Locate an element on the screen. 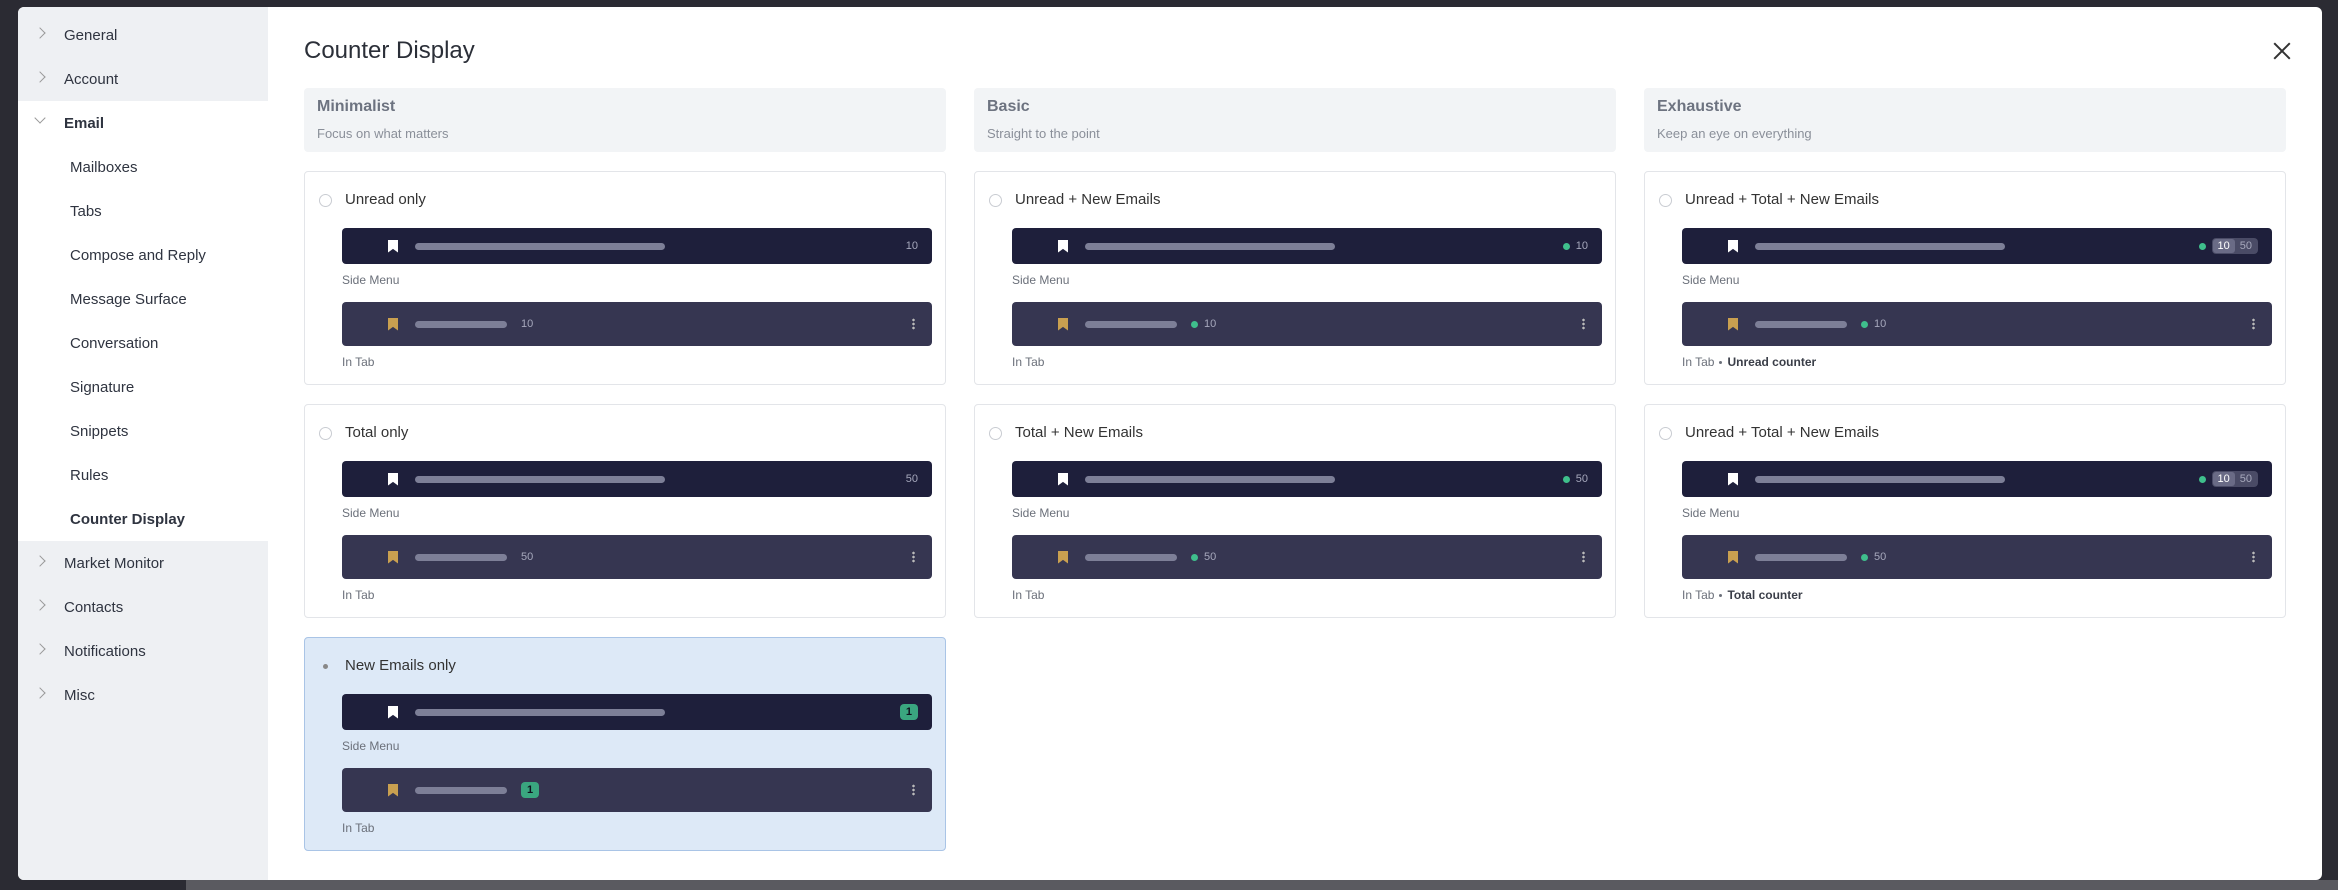  column-title: Basic is located at coordinates (1008, 106).